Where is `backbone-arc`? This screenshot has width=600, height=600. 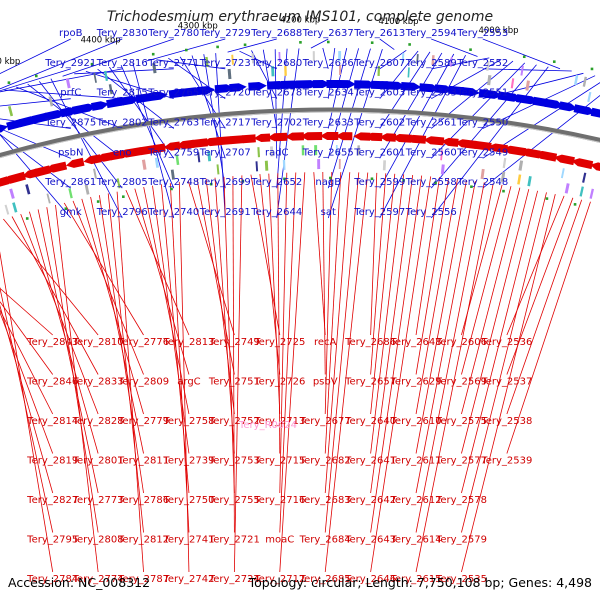 backbone-arc is located at coordinates (300, 133).